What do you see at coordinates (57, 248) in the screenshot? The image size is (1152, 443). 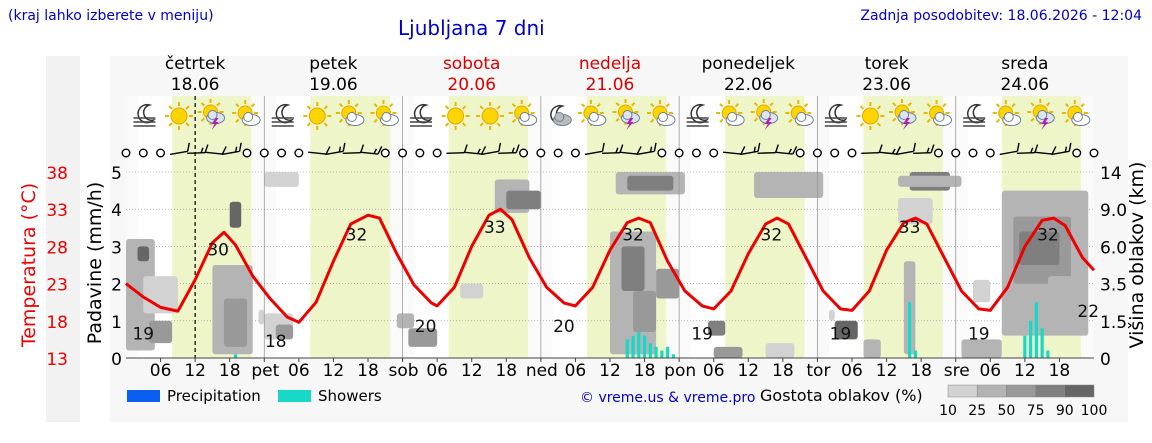 I see `temperature-tick: 28` at bounding box center [57, 248].